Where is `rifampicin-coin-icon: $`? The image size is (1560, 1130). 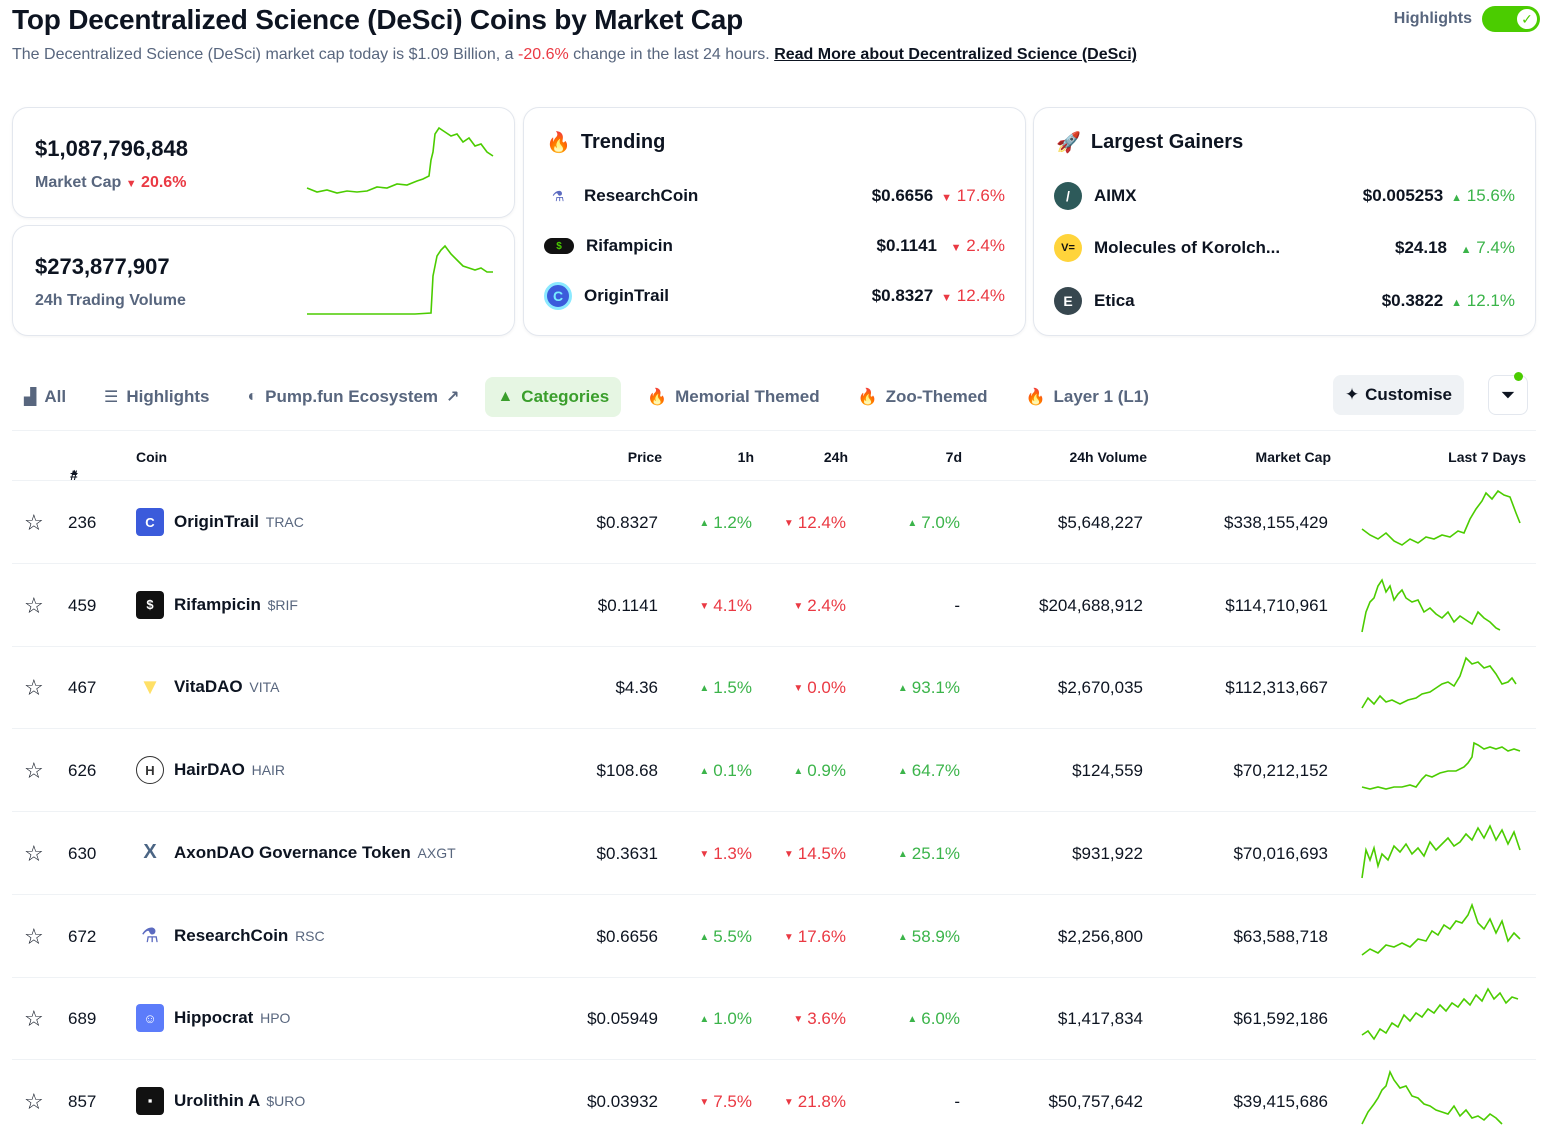
rifampicin-coin-icon: $ is located at coordinates (150, 604).